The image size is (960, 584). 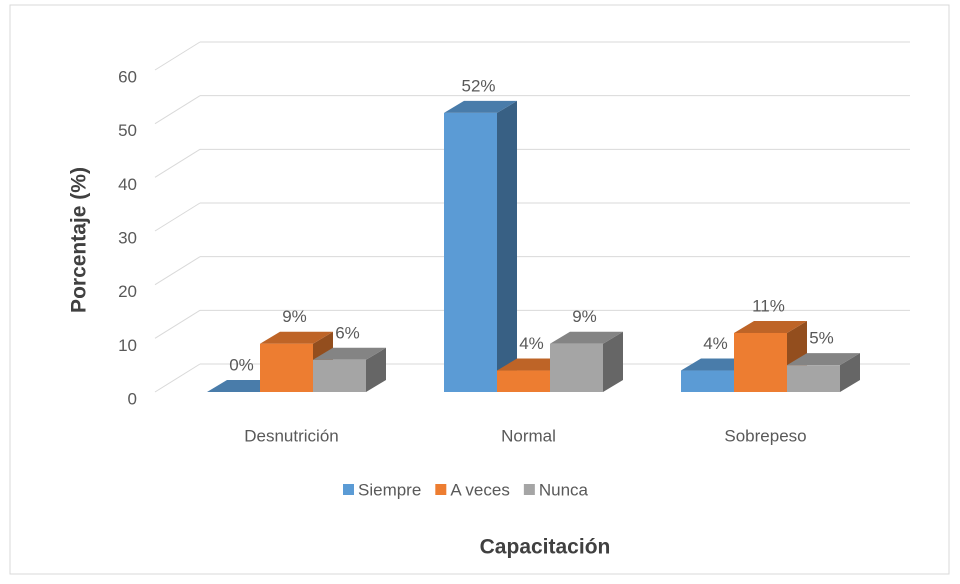 I want to click on legend-label: A veces, so click(x=480, y=489).